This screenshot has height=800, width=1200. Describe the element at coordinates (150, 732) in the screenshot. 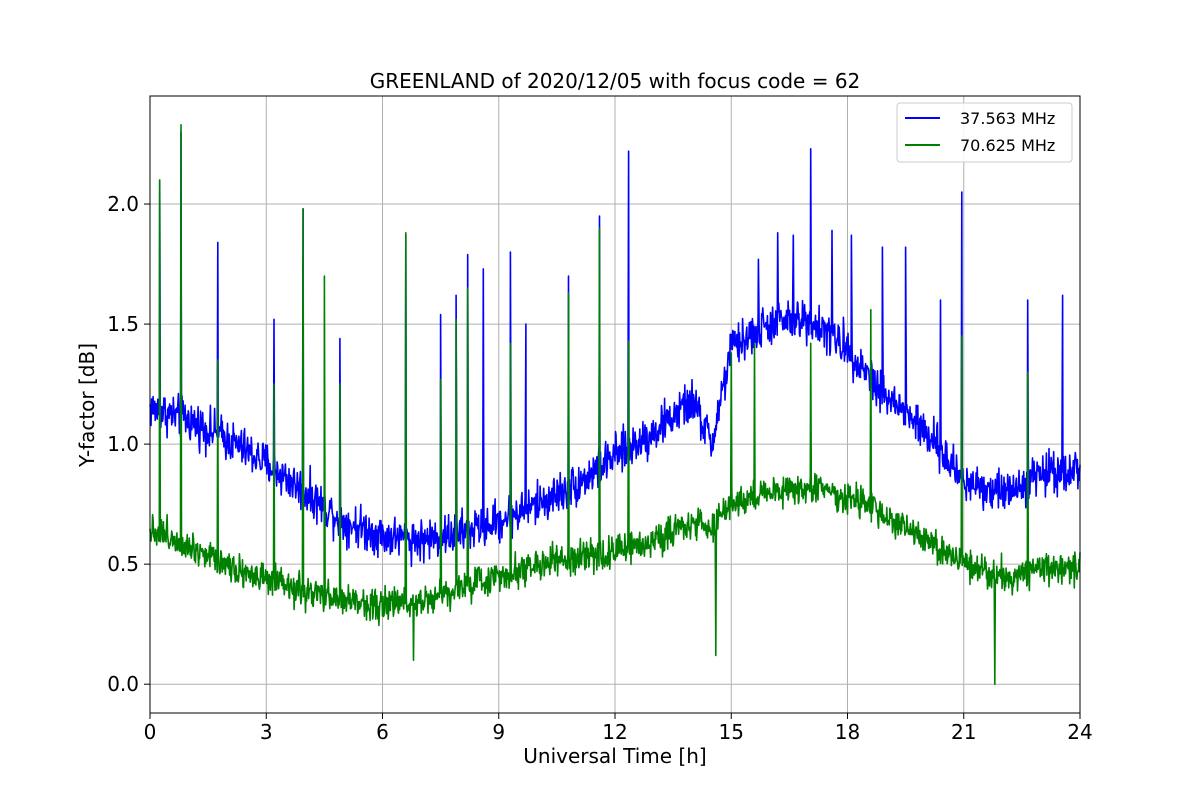

I see `x-tick-label: 0` at that location.